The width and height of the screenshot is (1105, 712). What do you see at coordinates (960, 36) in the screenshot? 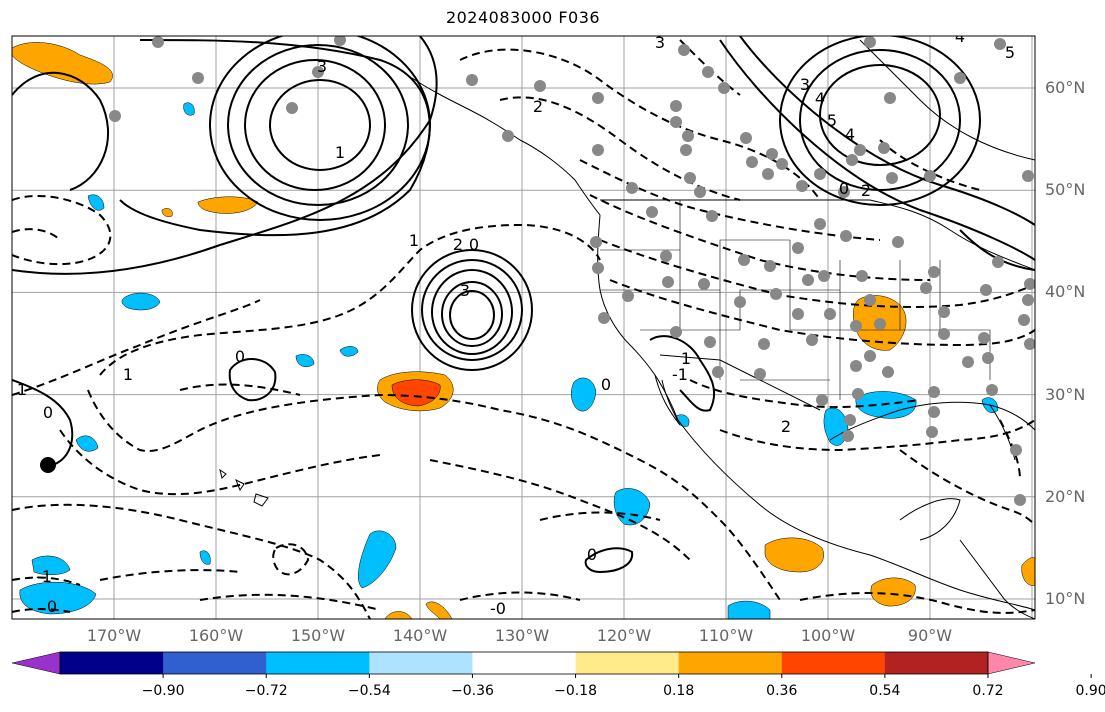
I see `contour-label: 4` at bounding box center [960, 36].